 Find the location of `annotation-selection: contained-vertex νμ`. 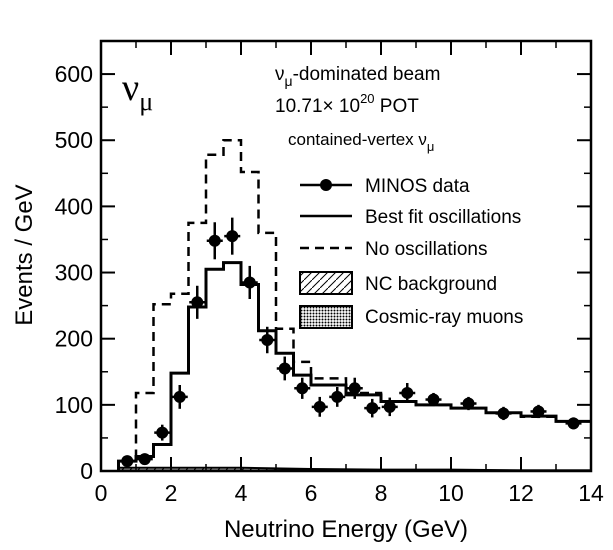

annotation-selection: contained-vertex νμ is located at coordinates (361, 142).